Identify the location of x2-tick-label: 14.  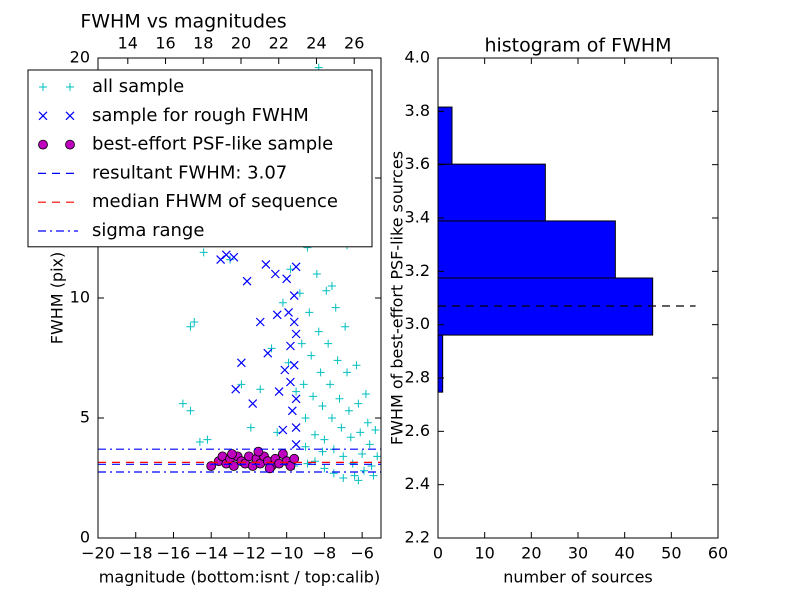
(128, 43).